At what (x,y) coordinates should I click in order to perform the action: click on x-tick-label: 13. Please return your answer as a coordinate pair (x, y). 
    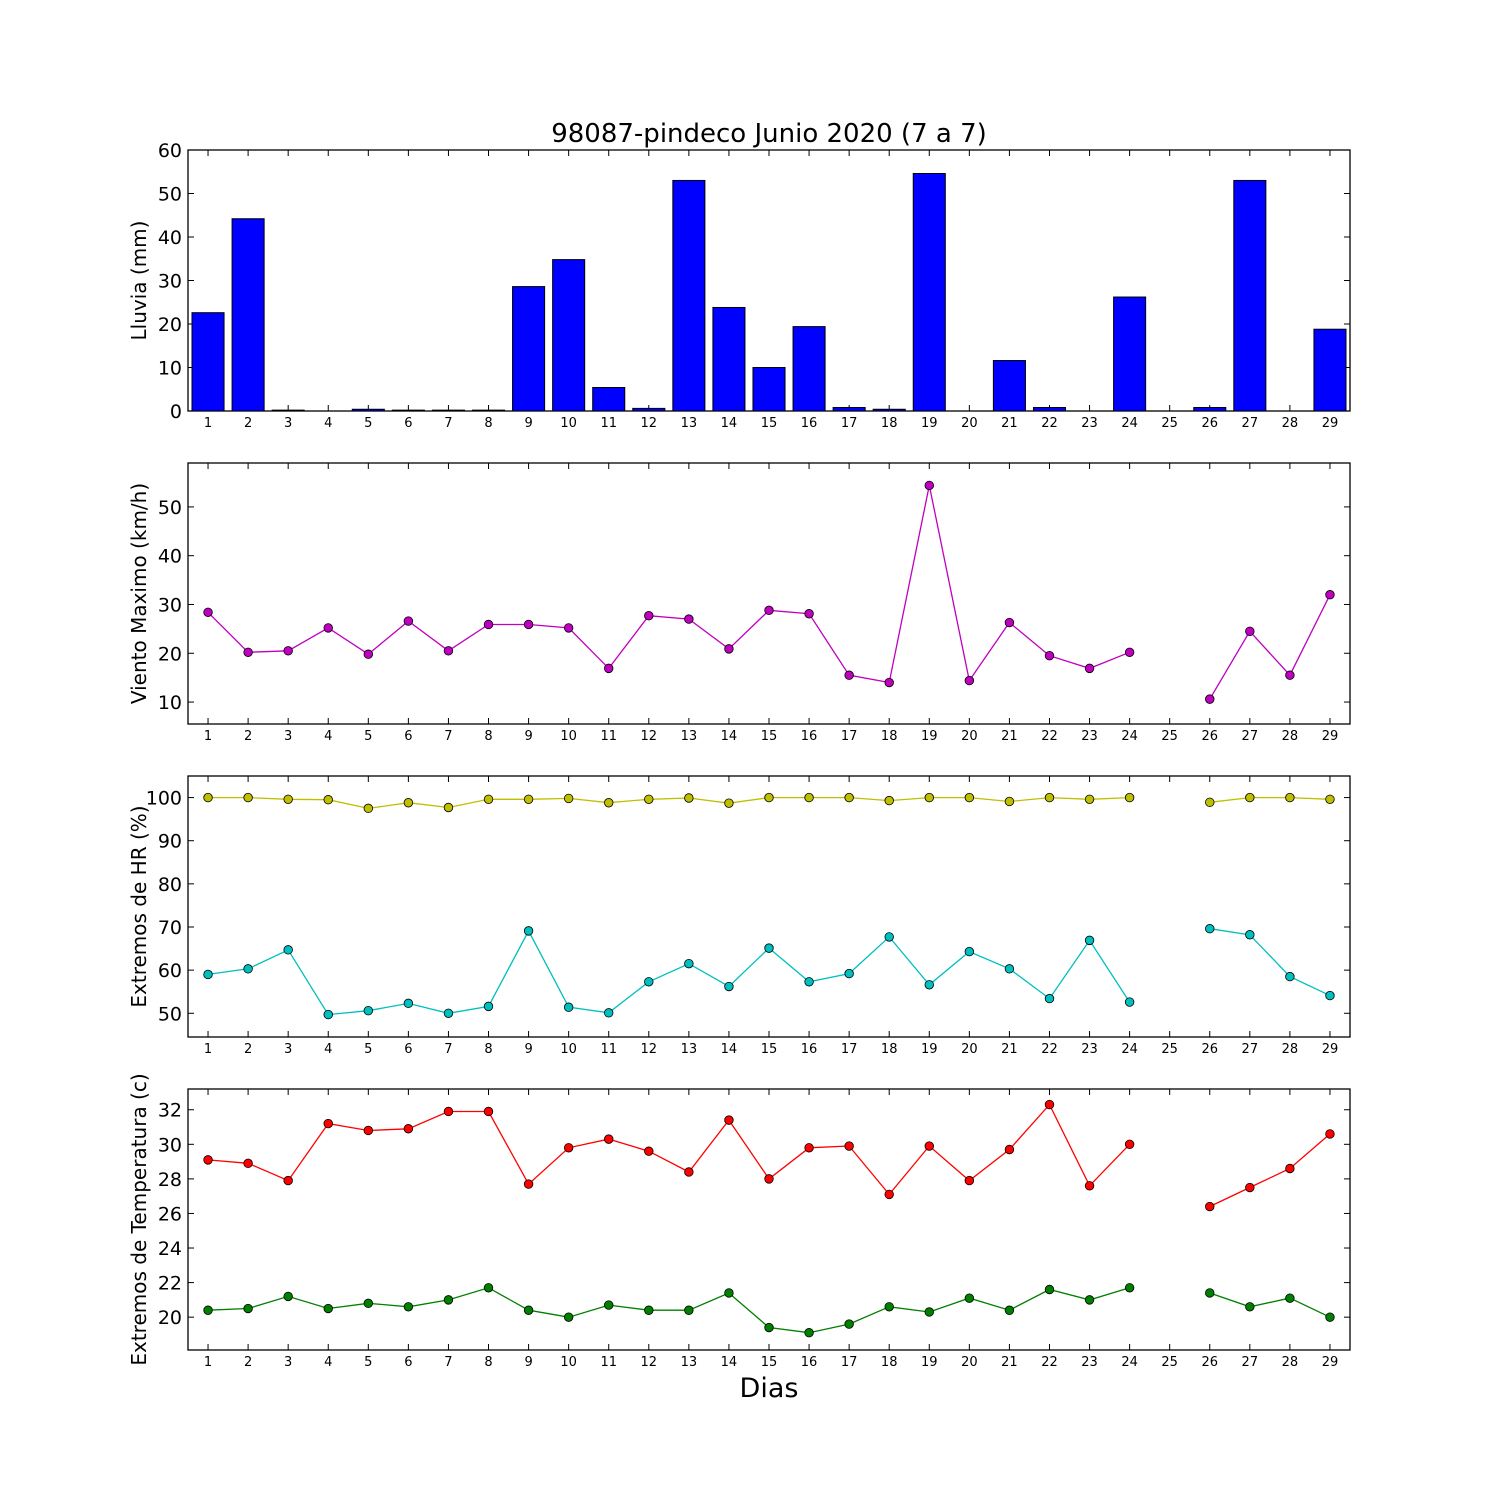
    Looking at the image, I should click on (689, 736).